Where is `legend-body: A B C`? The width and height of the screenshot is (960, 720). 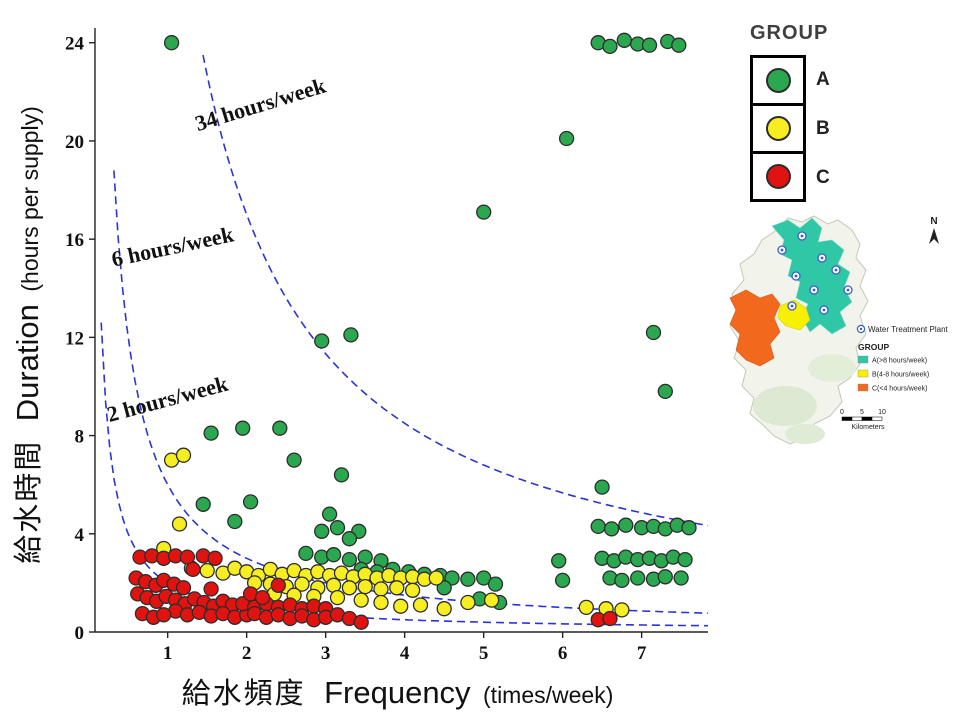 legend-body: A B C is located at coordinates (790, 128).